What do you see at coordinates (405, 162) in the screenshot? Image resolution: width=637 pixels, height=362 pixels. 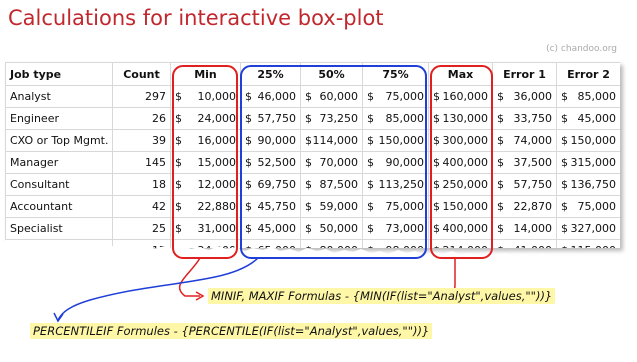 I see `value: 90,000` at bounding box center [405, 162].